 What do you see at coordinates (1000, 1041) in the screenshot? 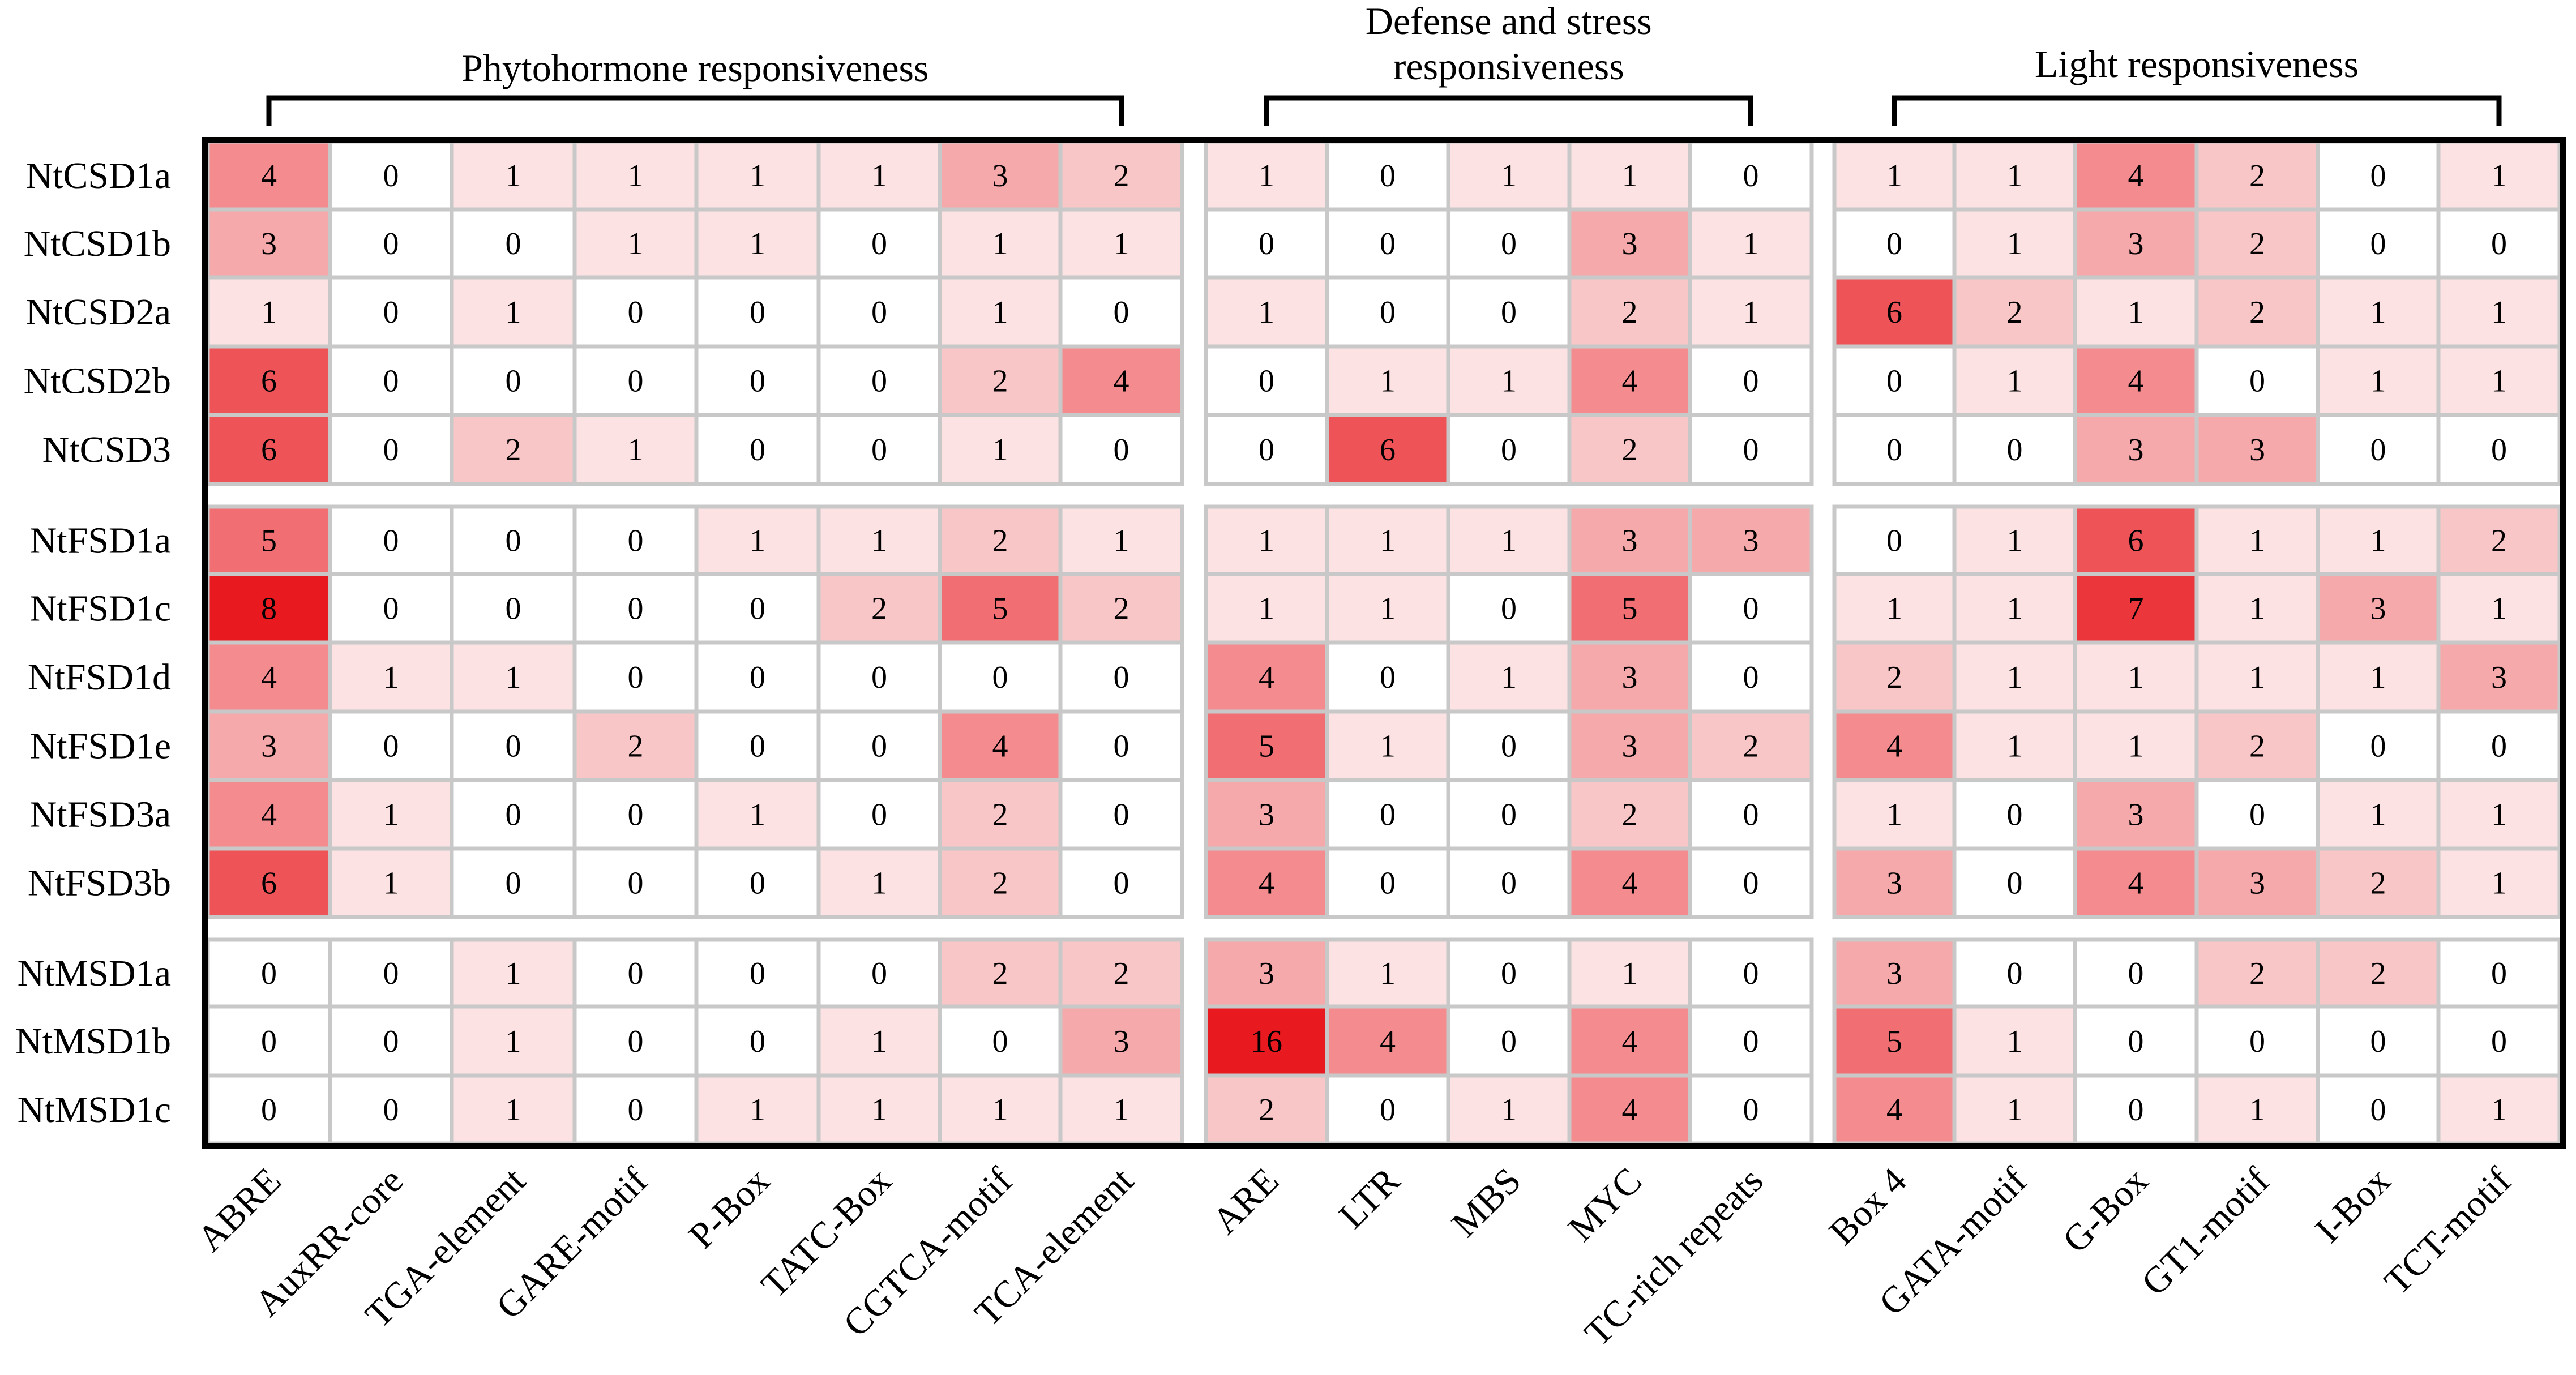
I see `cell-ntmsd1b-cgtca-motif` at bounding box center [1000, 1041].